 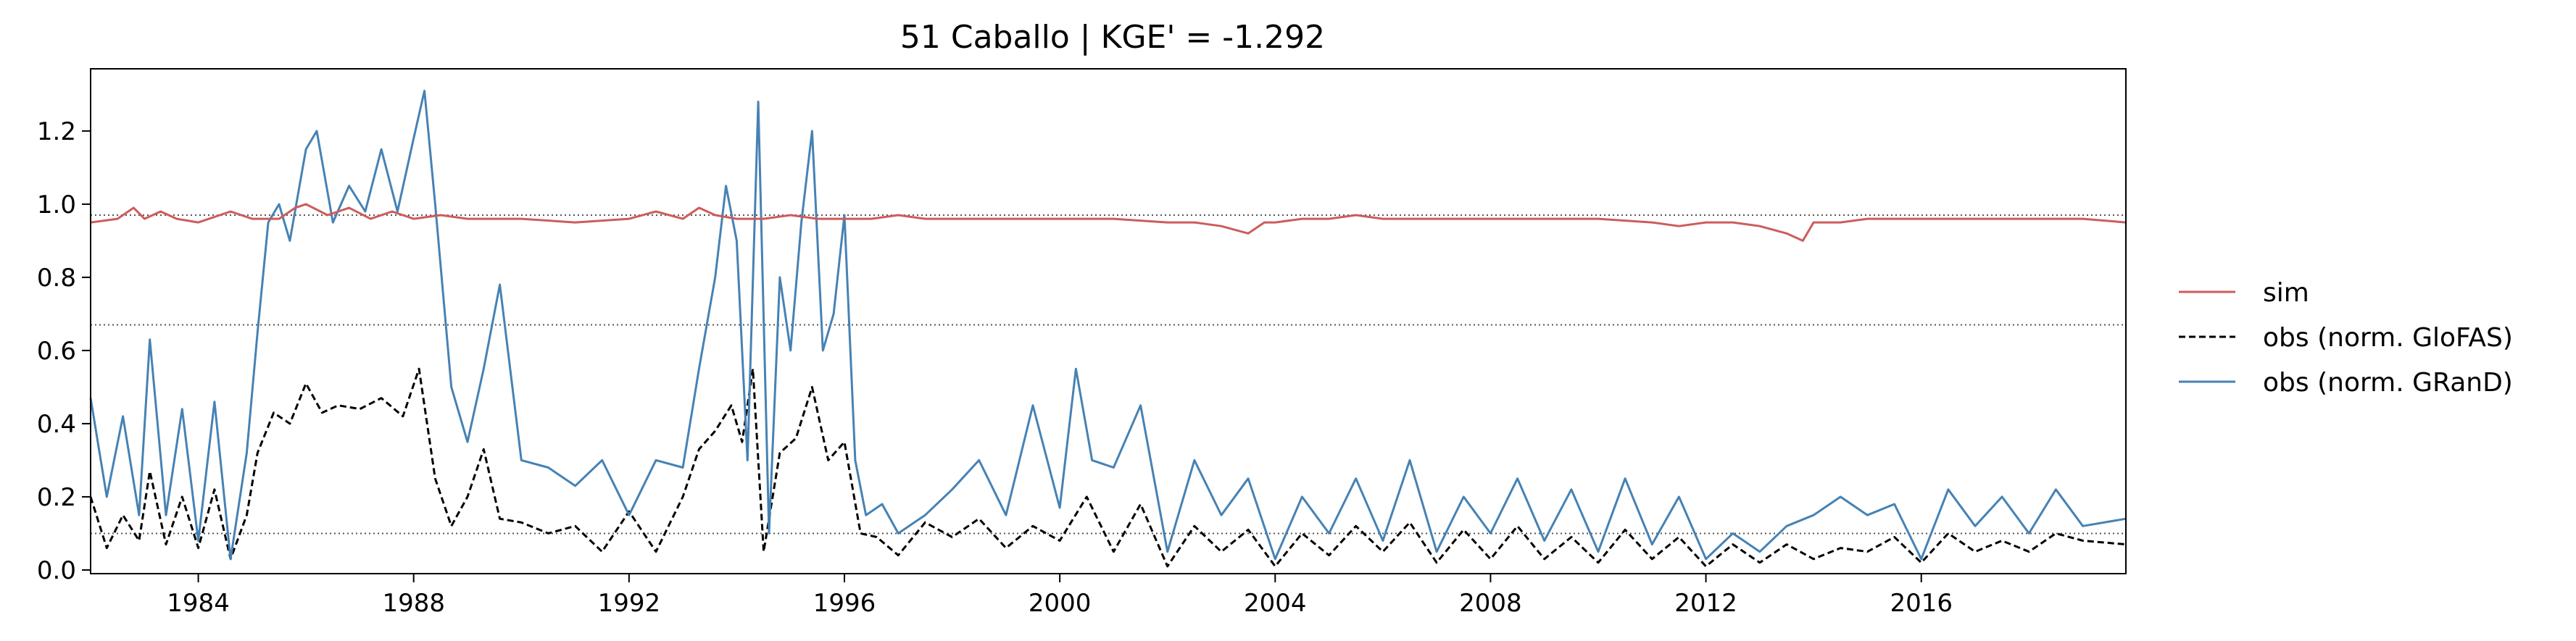 I want to click on x-tick-label: 1984, so click(x=198, y=603).